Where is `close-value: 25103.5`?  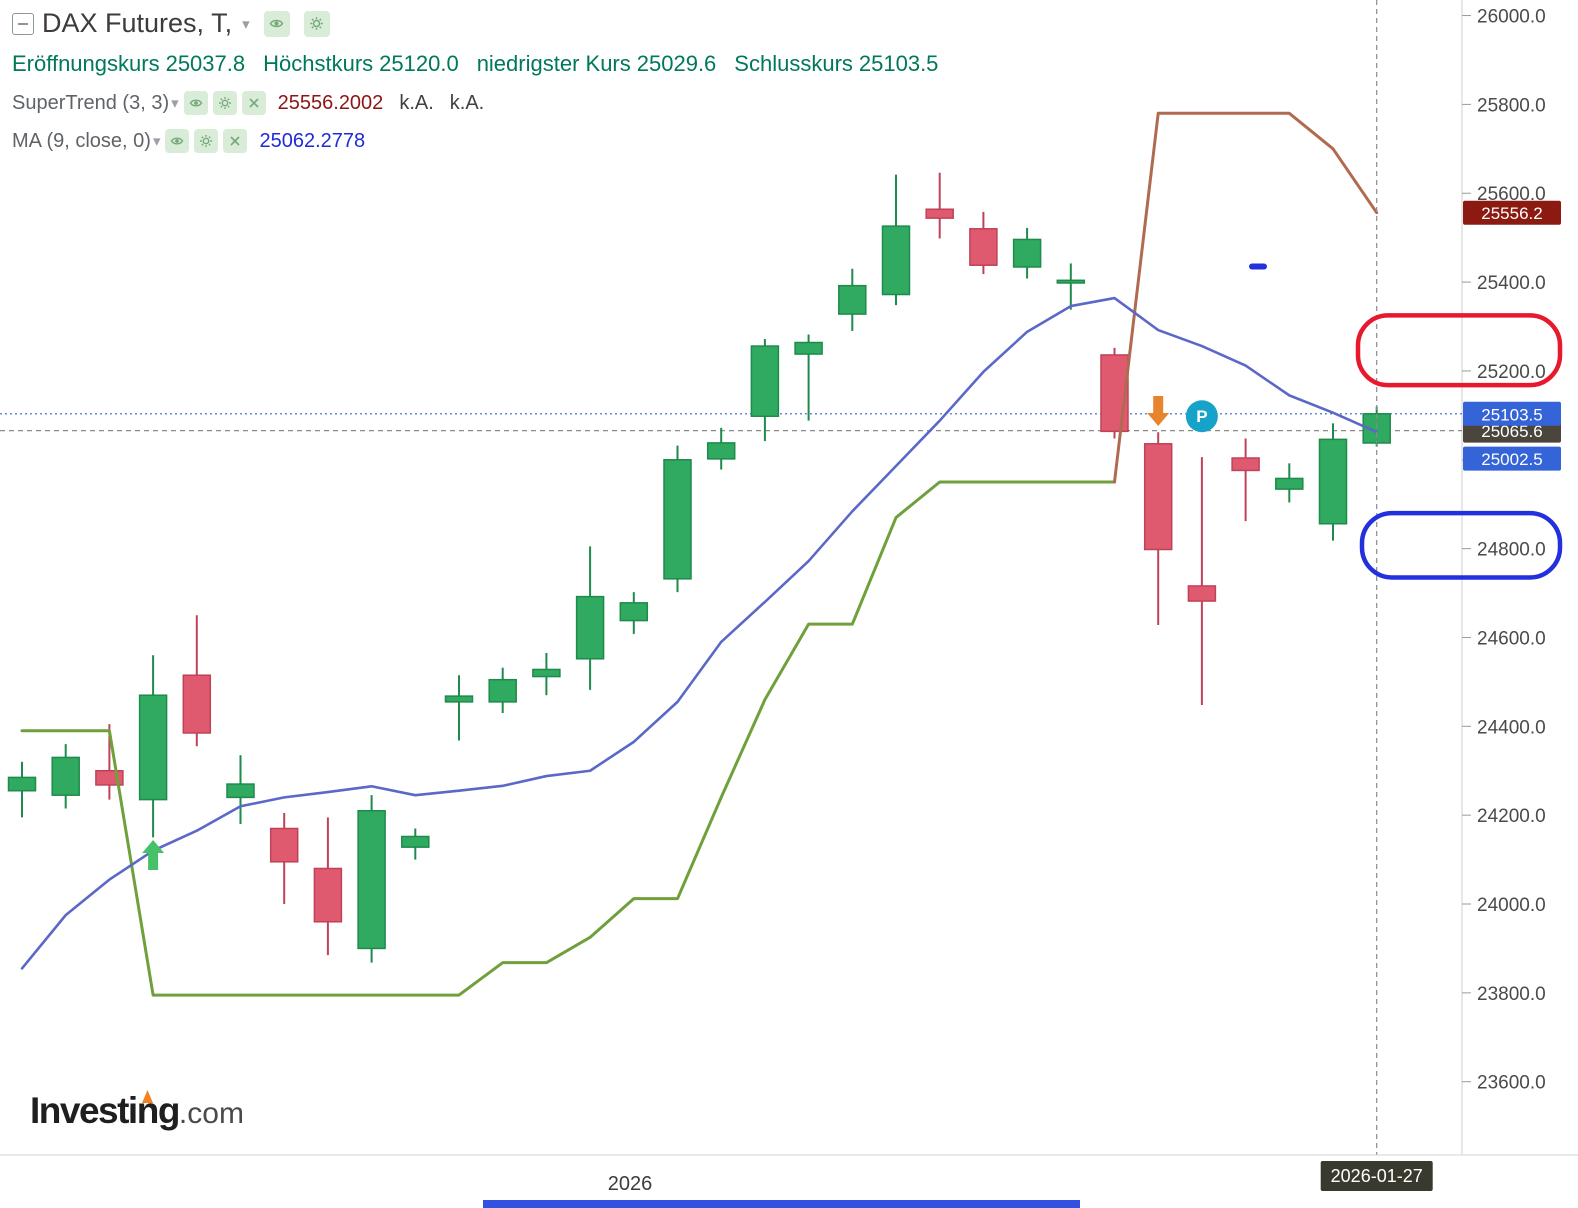
close-value: 25103.5 is located at coordinates (898, 63).